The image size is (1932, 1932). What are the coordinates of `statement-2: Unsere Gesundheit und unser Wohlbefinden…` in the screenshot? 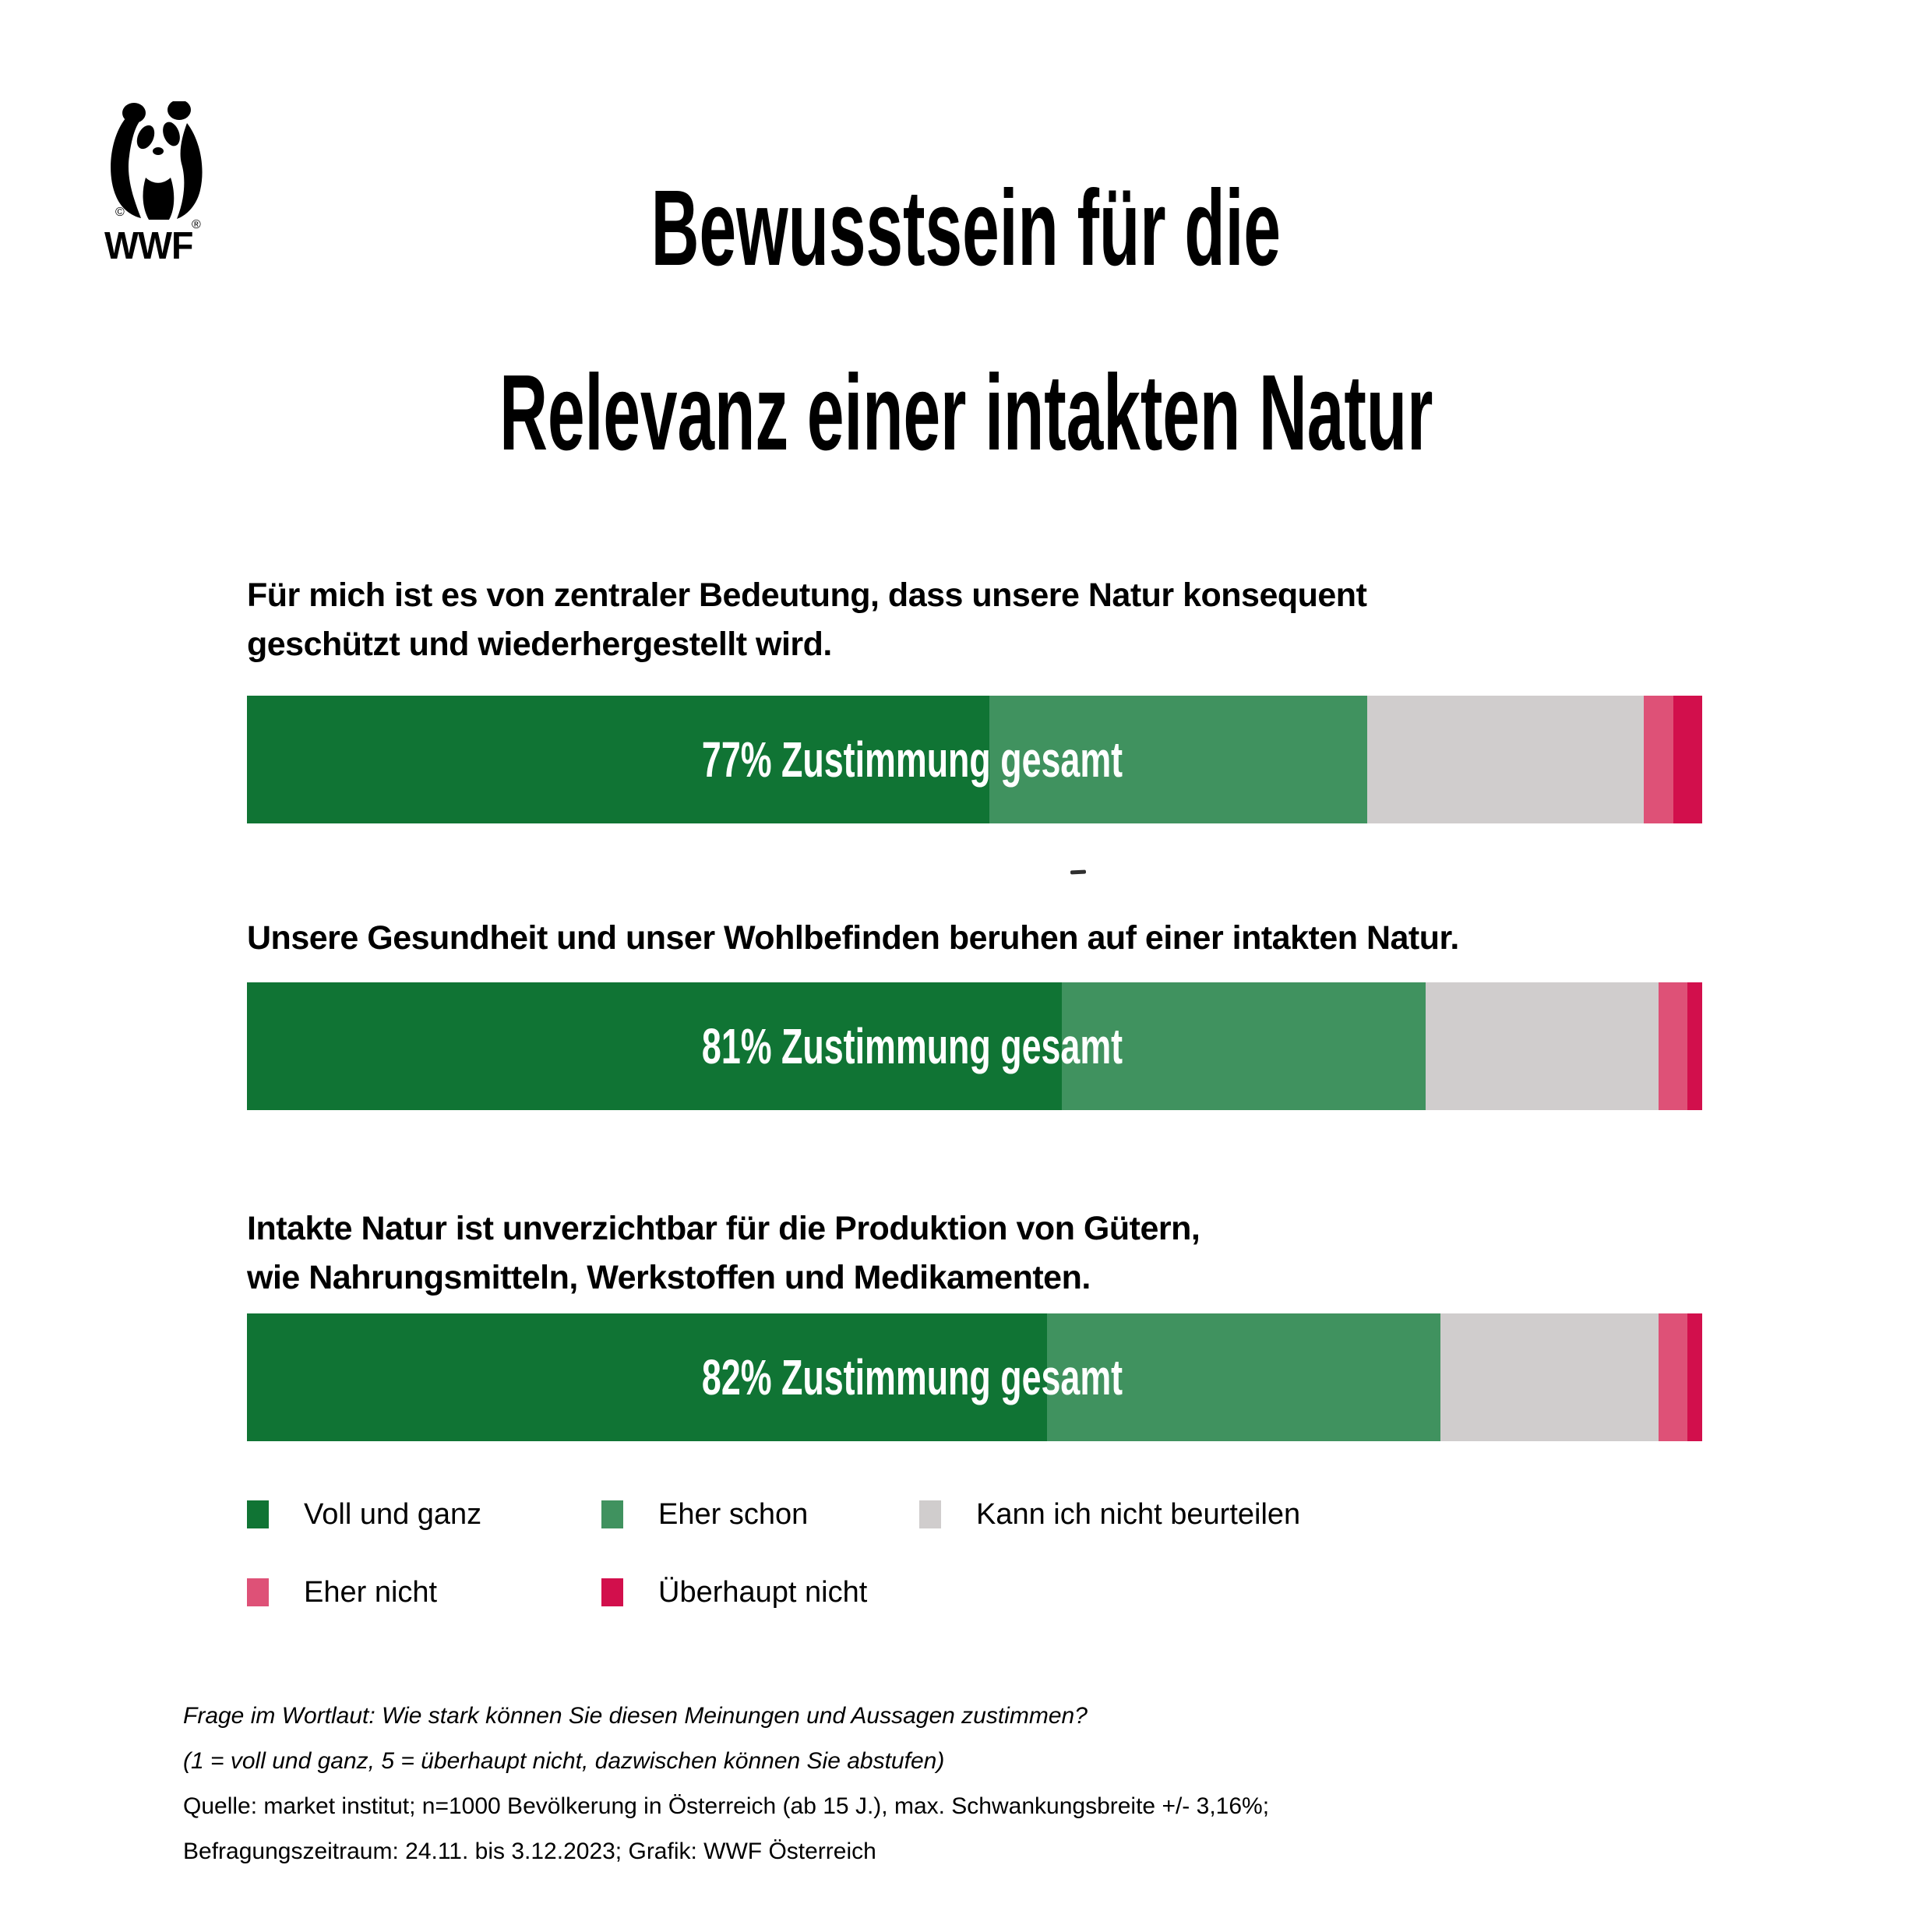 It's located at (1018, 938).